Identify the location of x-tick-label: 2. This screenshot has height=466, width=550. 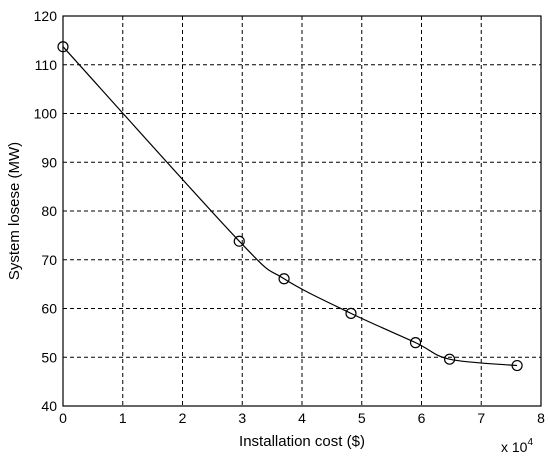
(183, 418).